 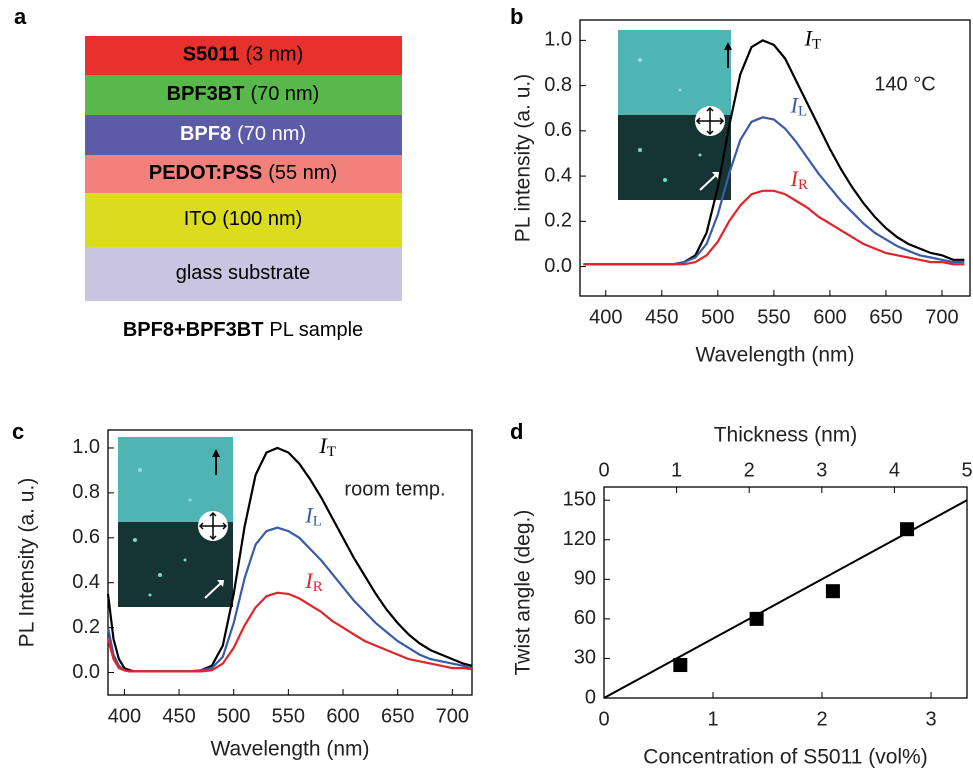 I want to click on panel-letter: b, so click(x=516, y=16).